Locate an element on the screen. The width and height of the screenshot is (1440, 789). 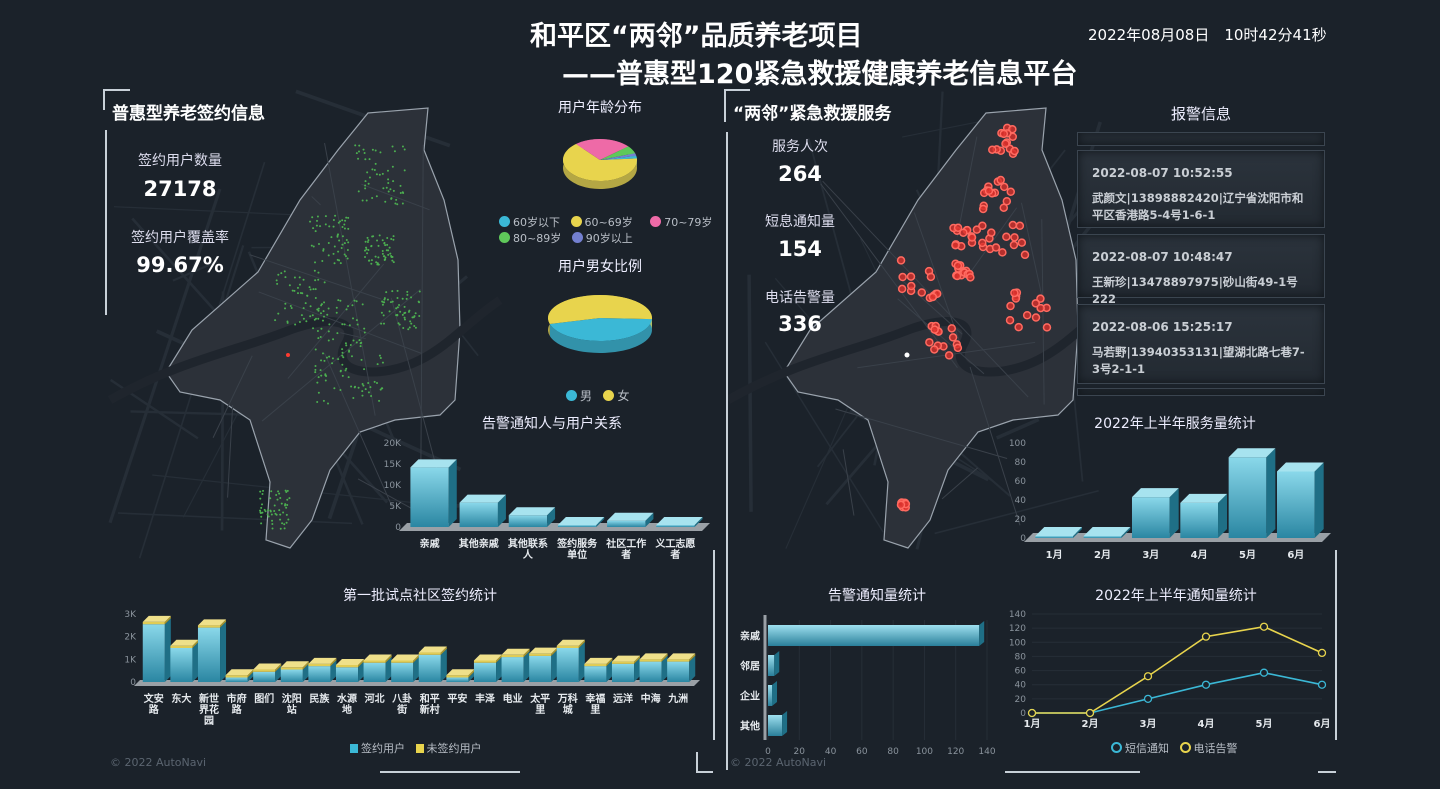
legend-item: 60岁以下 is located at coordinates (529, 222).